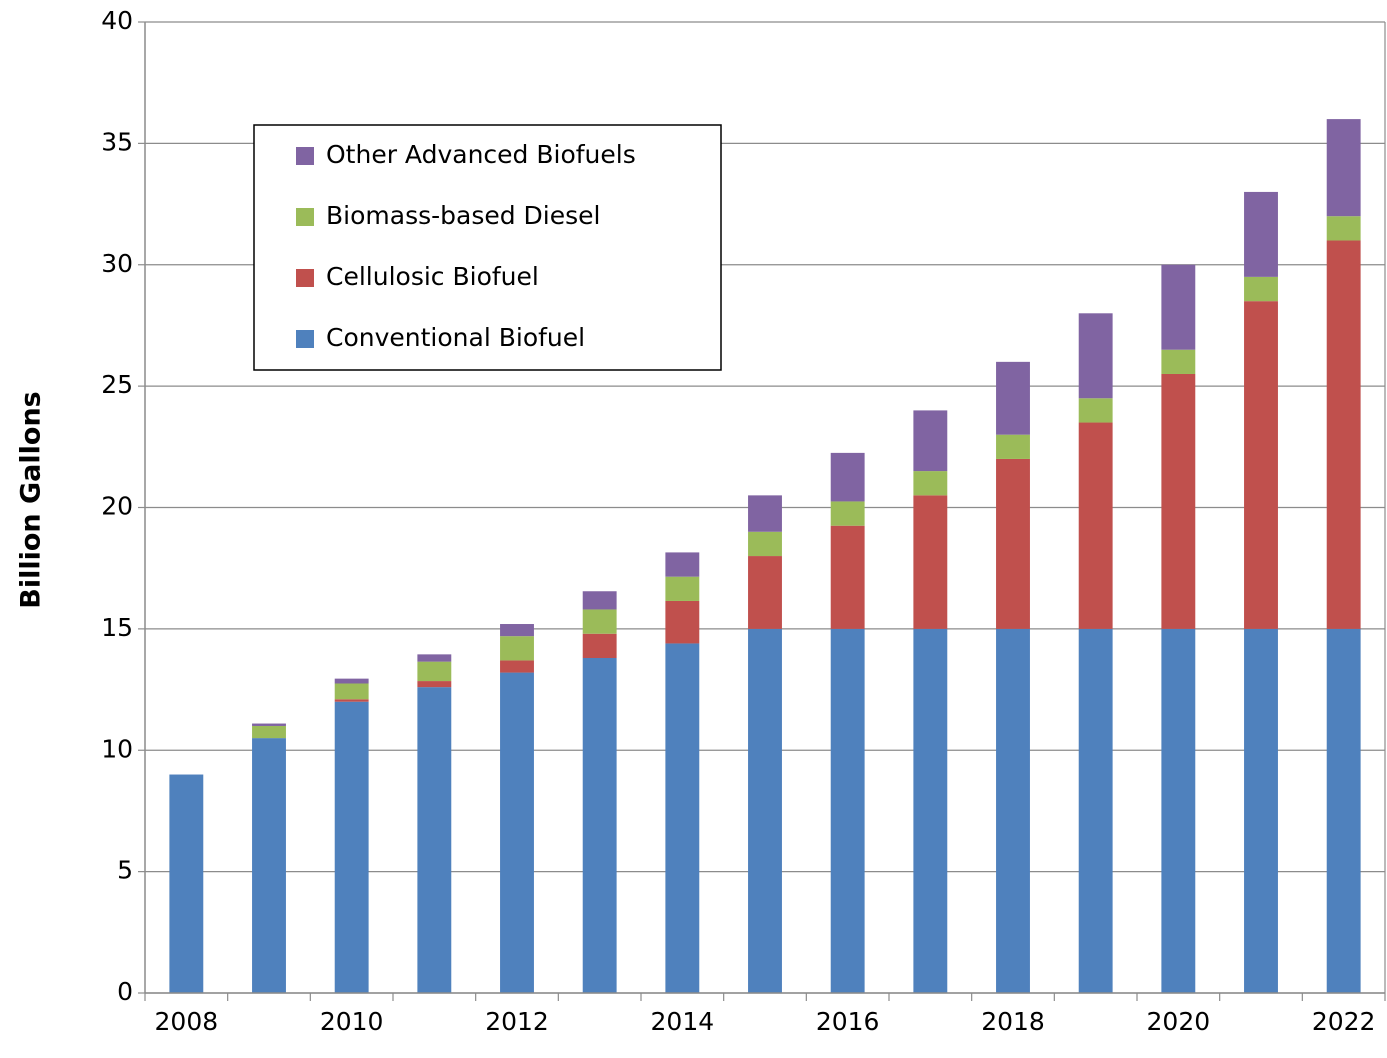 This screenshot has width=1387, height=1058. I want to click on y-tick-label: 40, so click(117, 20).